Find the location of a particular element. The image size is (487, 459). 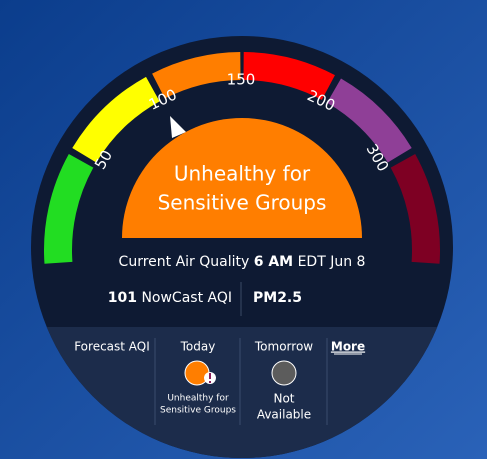

nowcast: 101 NowCast AQI is located at coordinates (170, 298).